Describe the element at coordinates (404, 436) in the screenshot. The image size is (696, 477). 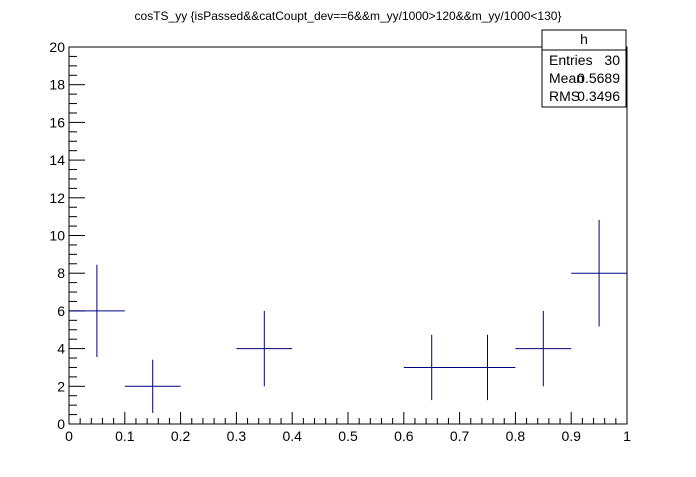
I see `x-tick-label: 0.6` at that location.